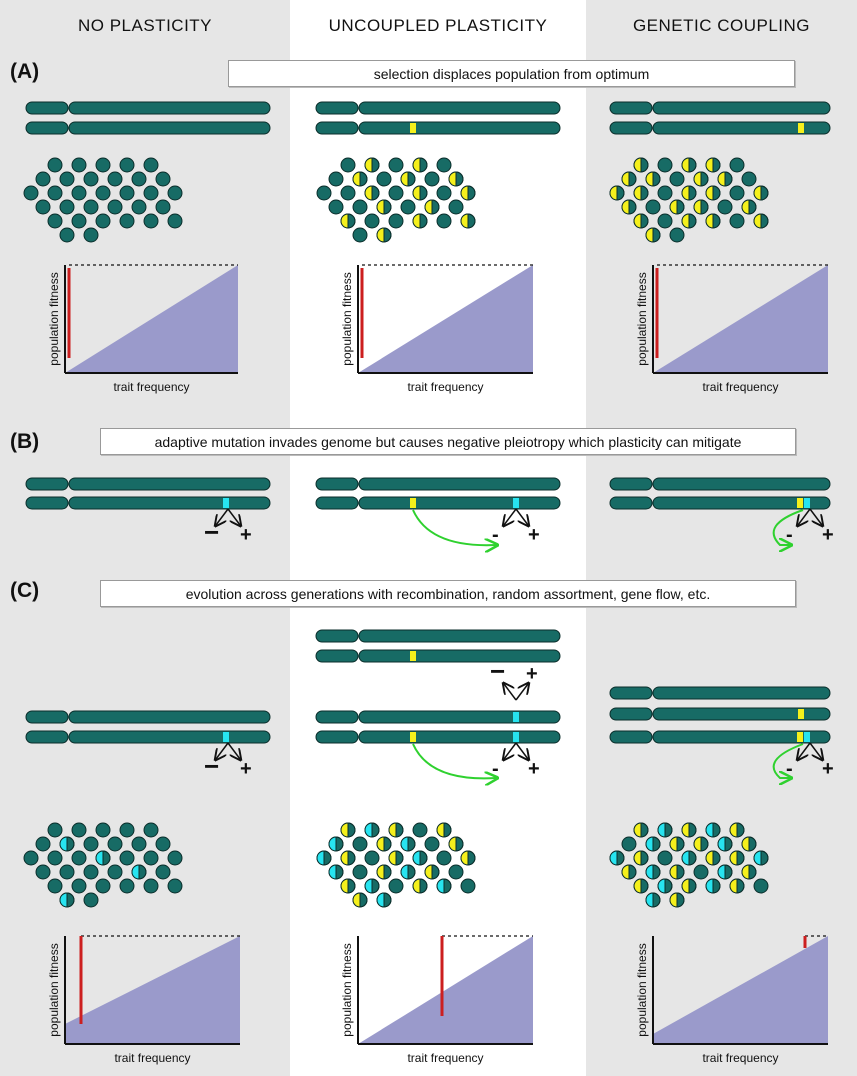 This screenshot has height=1076, width=857. What do you see at coordinates (145, 25) in the screenshot?
I see `column-title: NO PLASTICITY` at bounding box center [145, 25].